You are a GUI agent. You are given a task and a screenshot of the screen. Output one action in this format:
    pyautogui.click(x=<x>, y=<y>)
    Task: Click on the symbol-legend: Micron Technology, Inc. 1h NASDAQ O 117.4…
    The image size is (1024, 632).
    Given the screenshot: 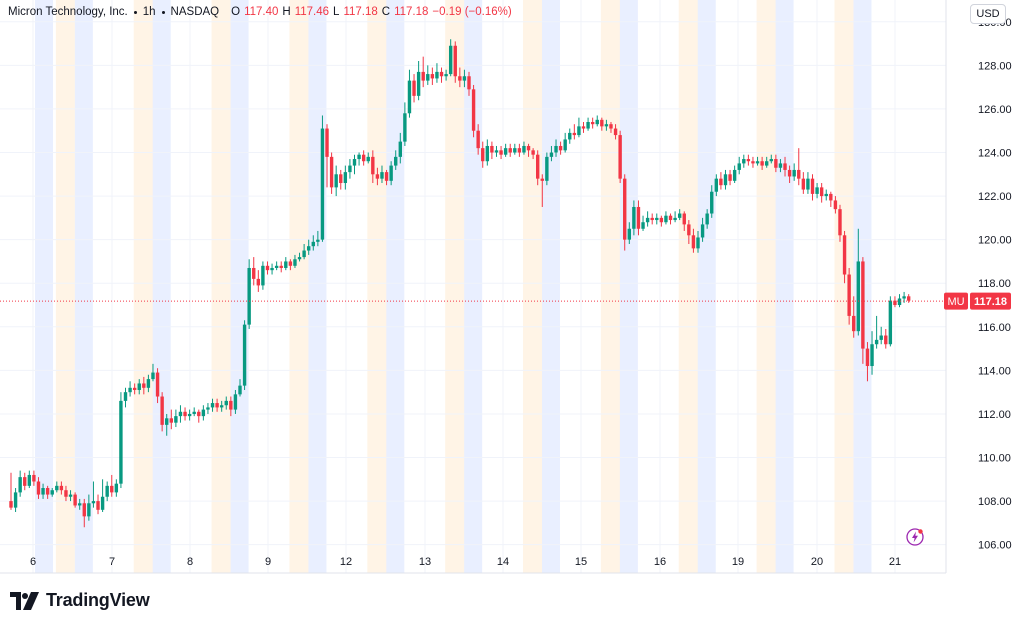 What is the action you would take?
    pyautogui.click(x=260, y=12)
    